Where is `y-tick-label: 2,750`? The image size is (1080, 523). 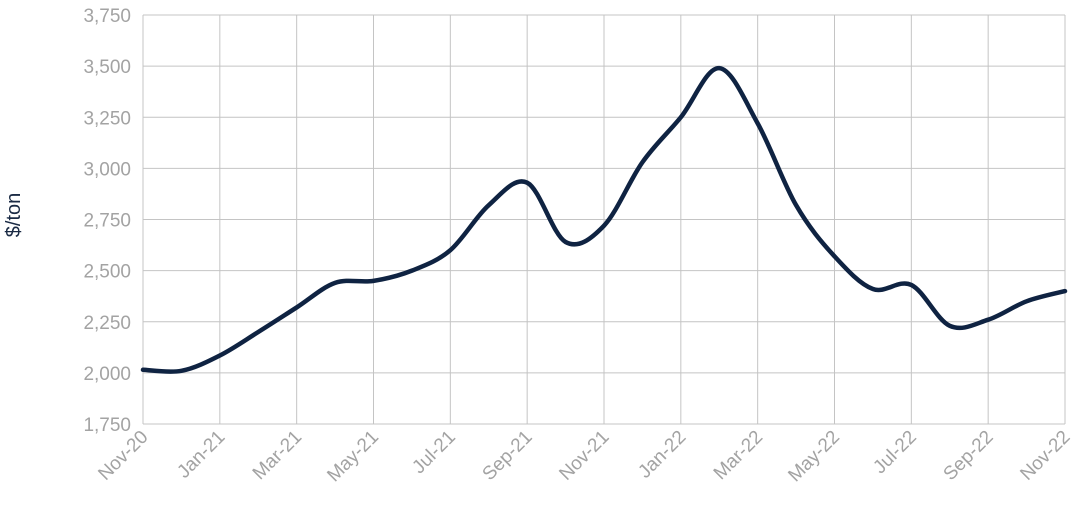
y-tick-label: 2,750 is located at coordinates (107, 221).